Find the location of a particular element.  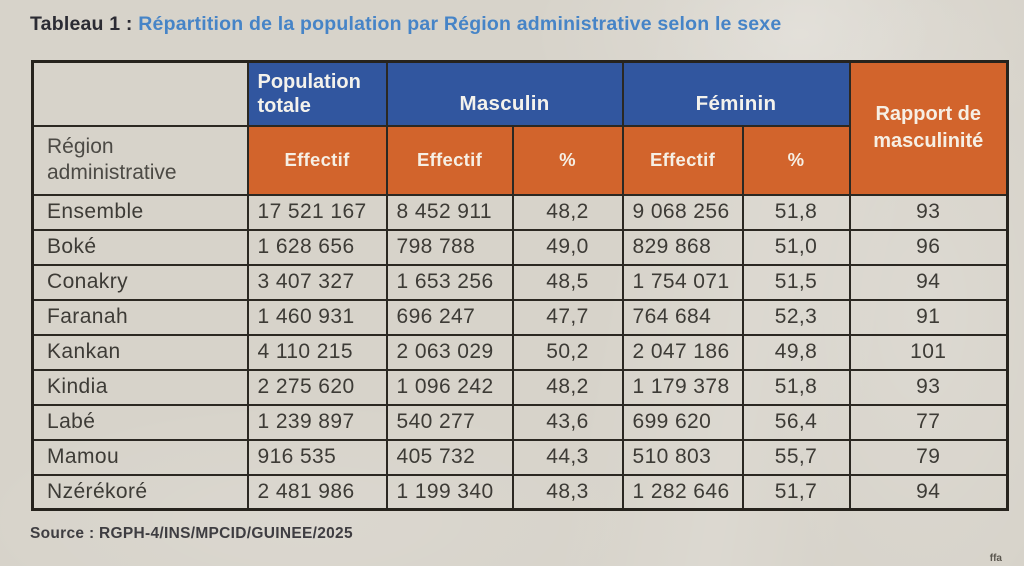

column-header-masculin: Masculin is located at coordinates (504, 93).